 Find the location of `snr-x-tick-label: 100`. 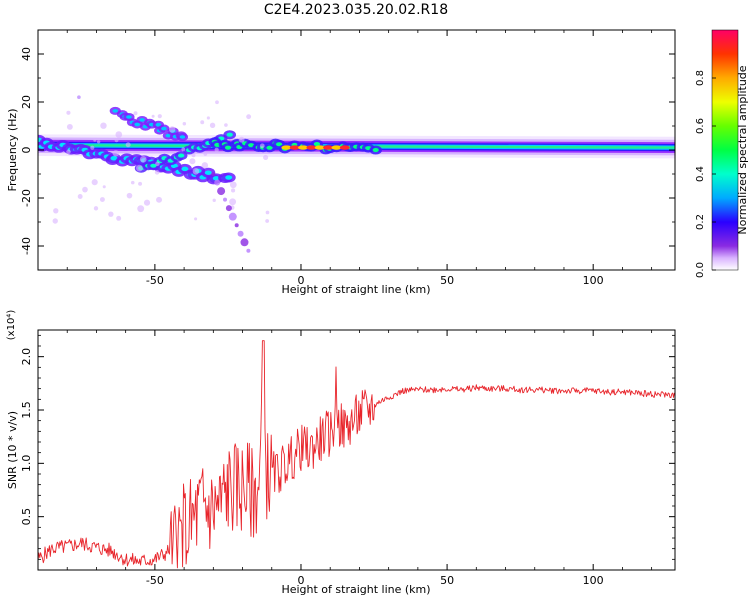

snr-x-tick-label: 100 is located at coordinates (593, 580).